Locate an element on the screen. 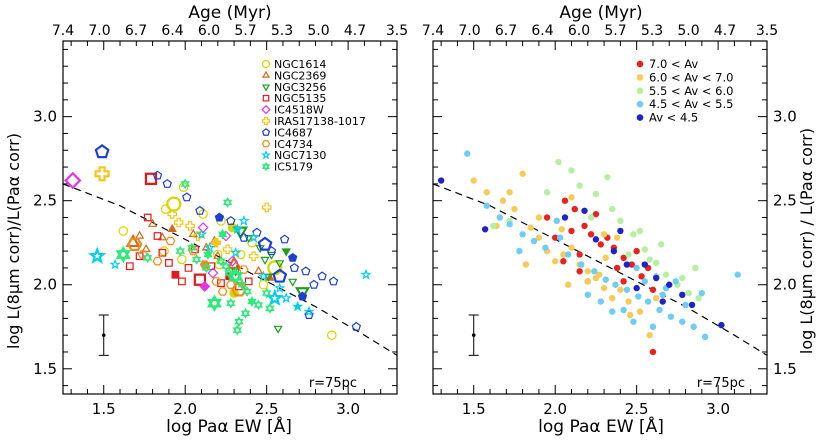 Image resolution: width=830 pixels, height=441 pixels. y-axis-label-left: log L(8μm corr)/L(Paα corr) is located at coordinates (13, 241).